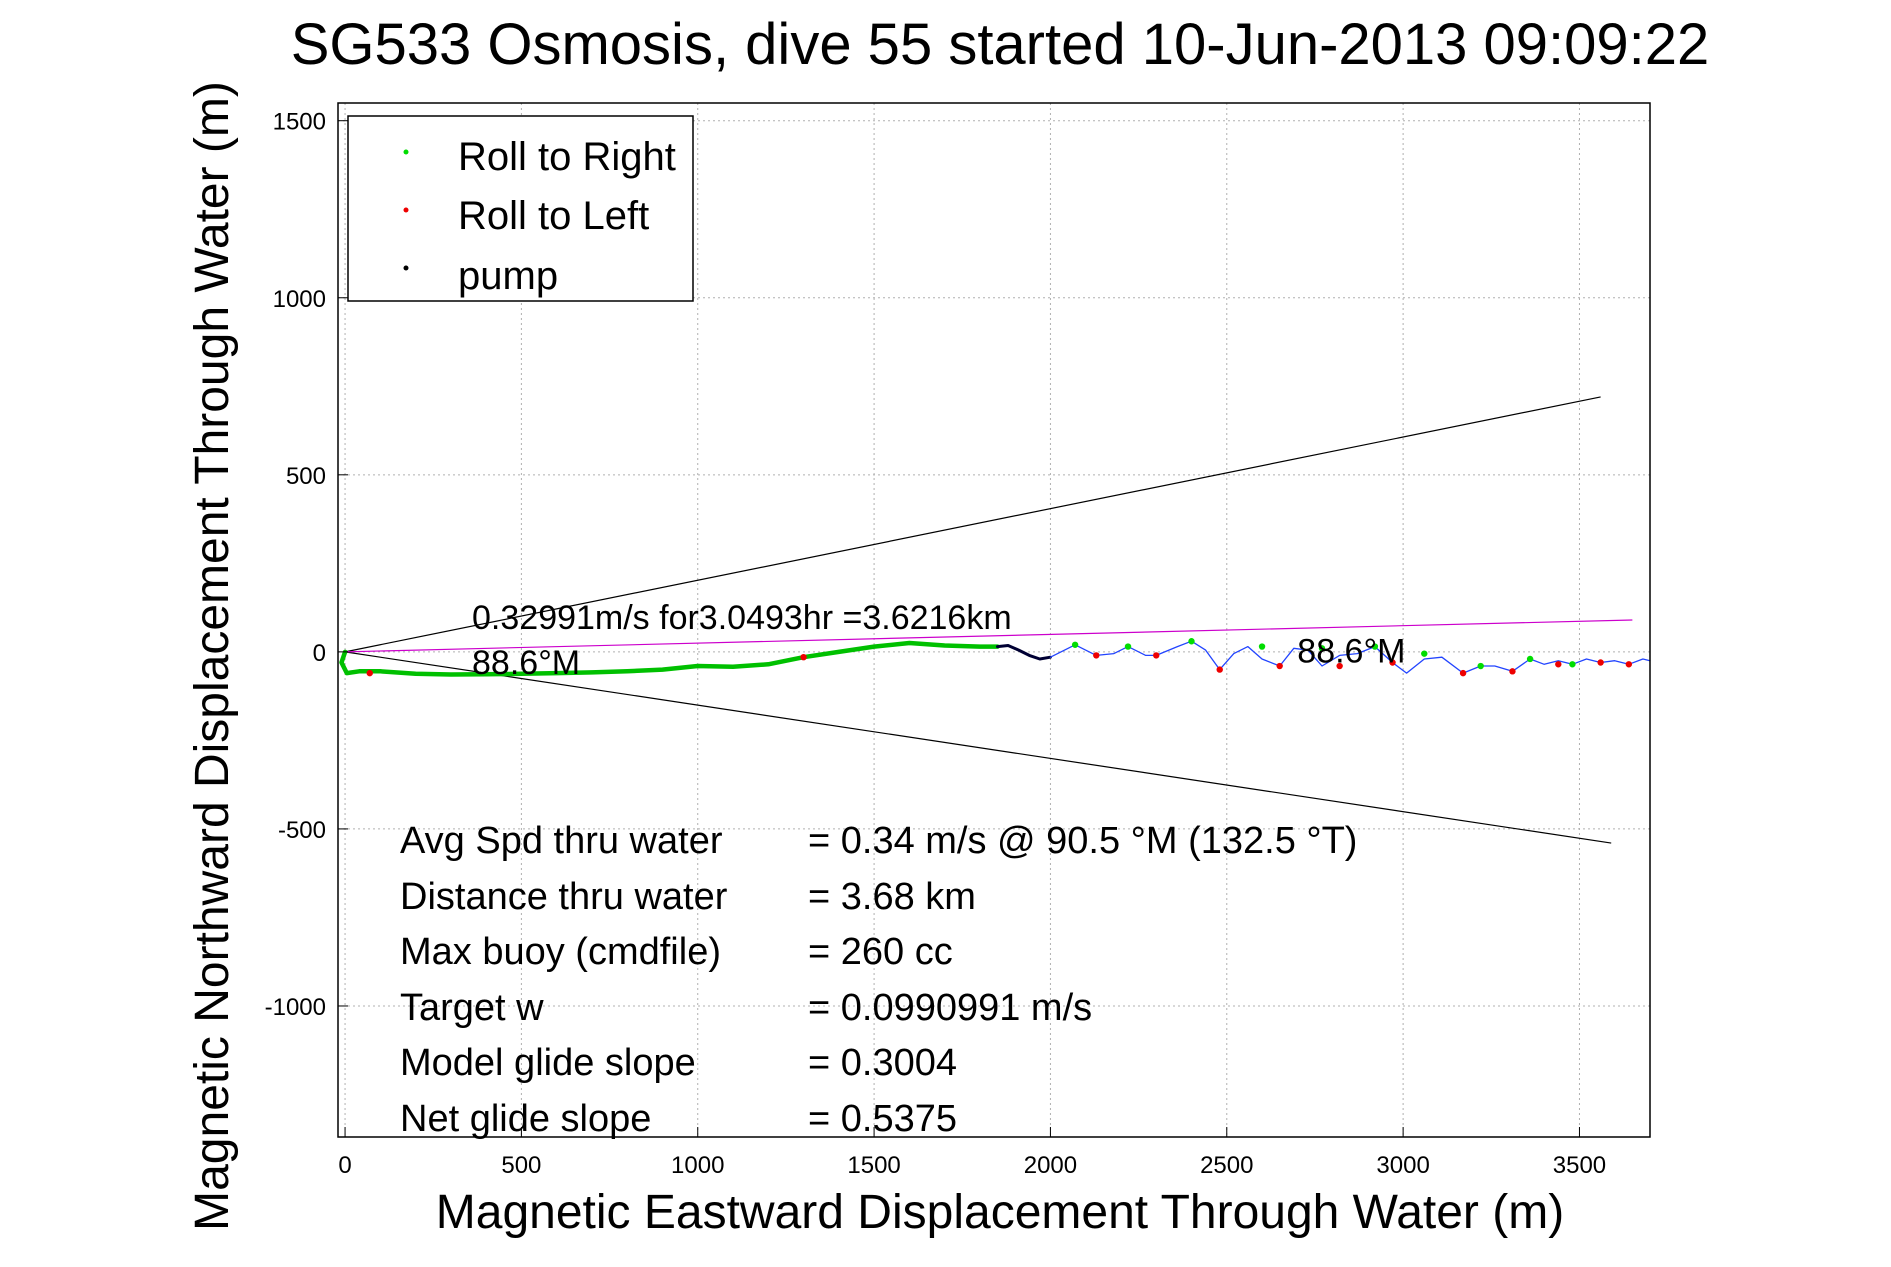 This screenshot has width=1891, height=1267. What do you see at coordinates (972, 524) in the screenshot?
I see `cone-upper-line` at bounding box center [972, 524].